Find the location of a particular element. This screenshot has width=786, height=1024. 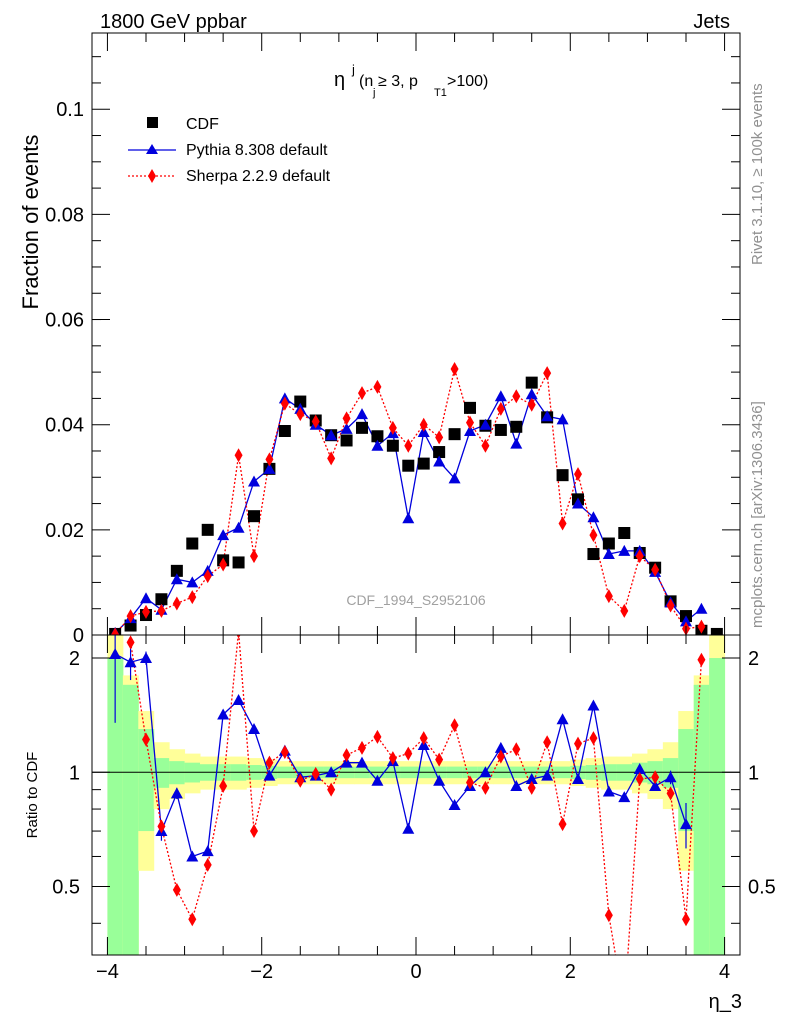

ratio-y-tick-label-right: 0.5 is located at coordinates (762, 888).